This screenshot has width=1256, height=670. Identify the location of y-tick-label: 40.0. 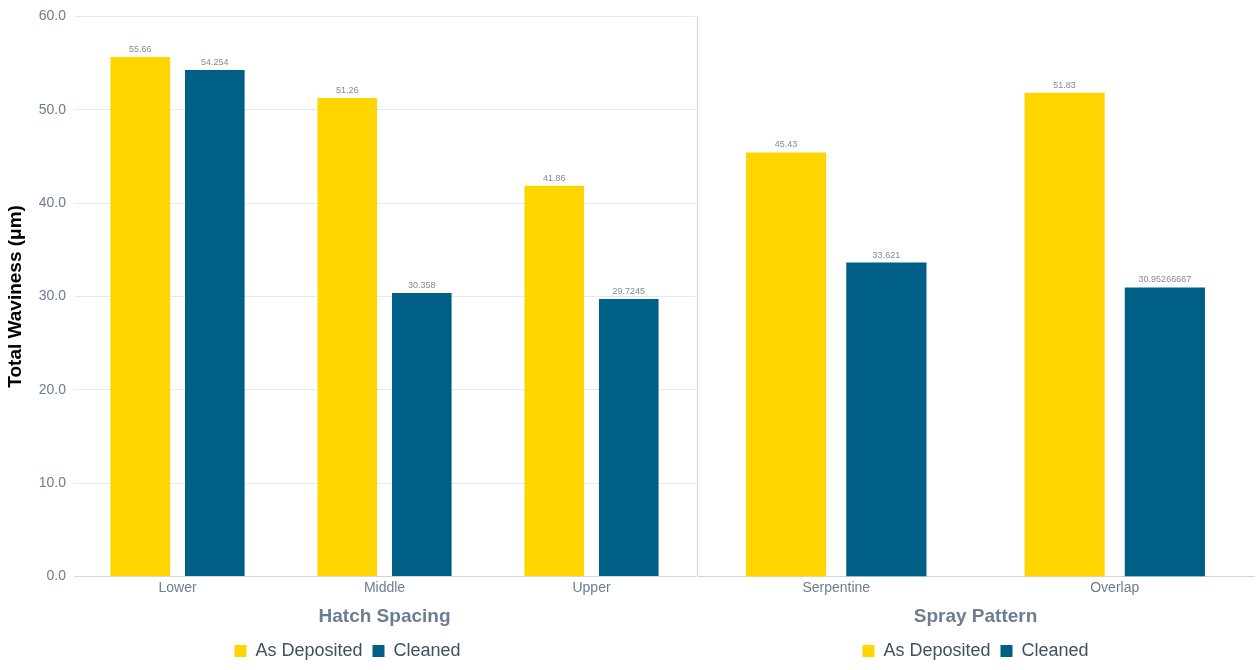
(52, 201).